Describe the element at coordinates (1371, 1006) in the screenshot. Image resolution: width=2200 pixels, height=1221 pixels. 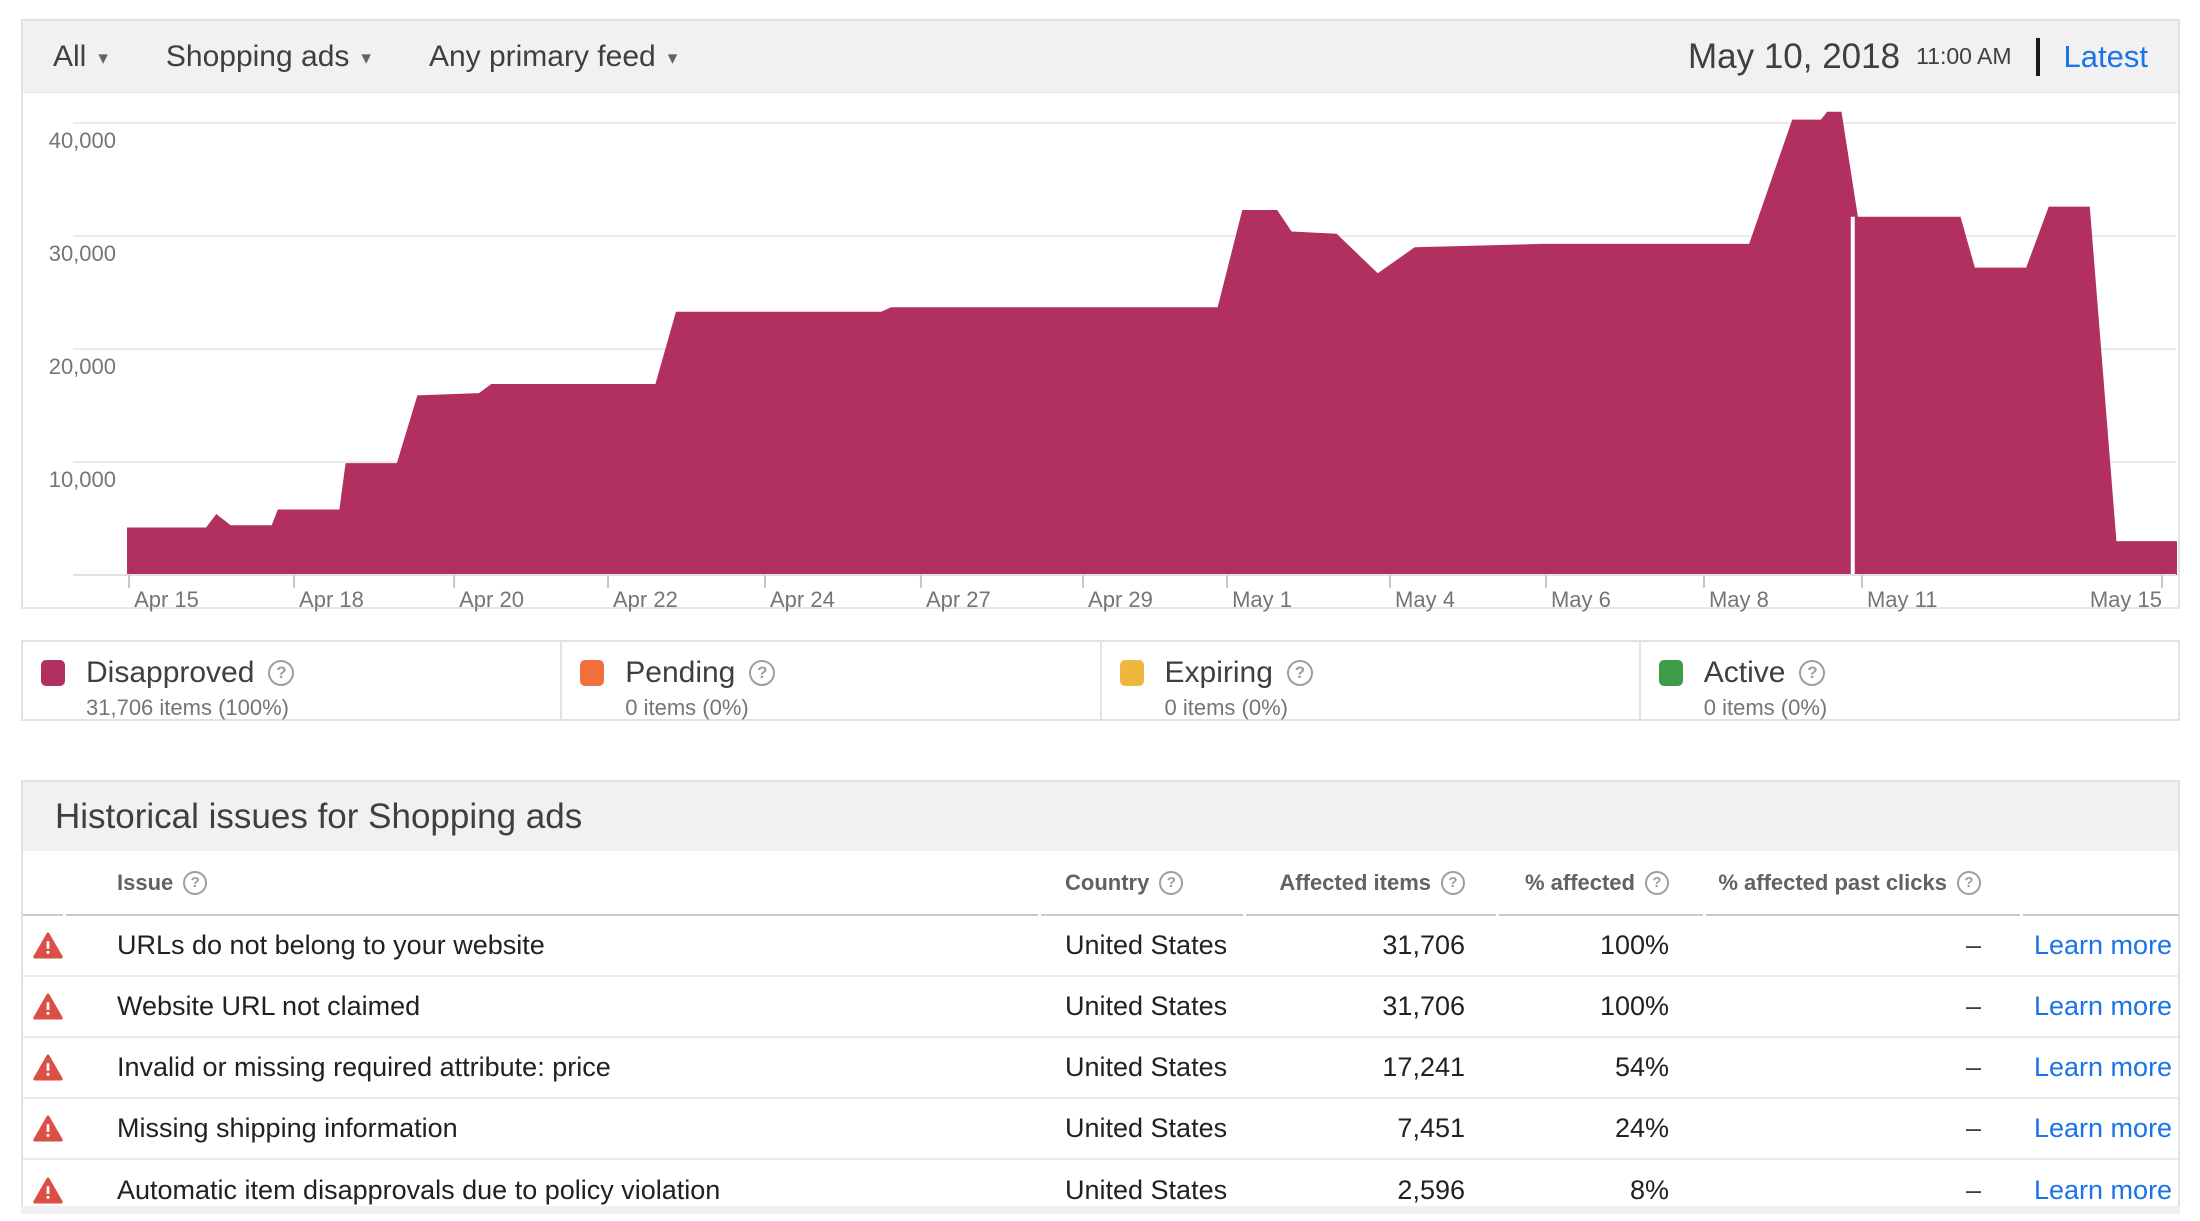
I see `table-cell: 31,706` at that location.